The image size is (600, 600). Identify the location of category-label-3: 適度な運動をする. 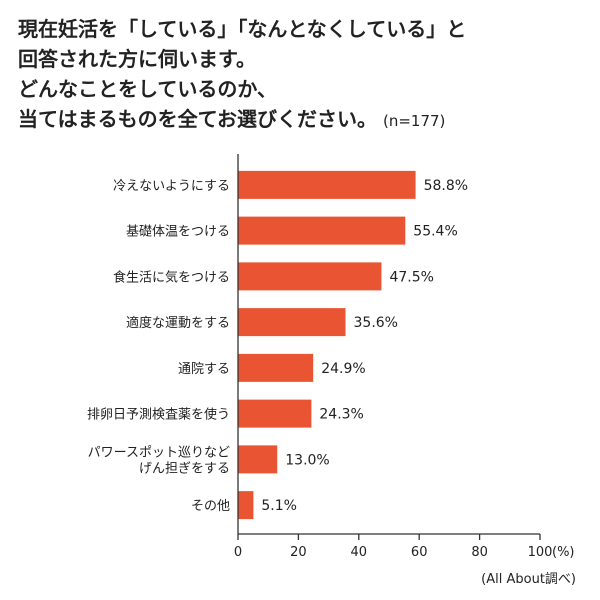
(178, 323).